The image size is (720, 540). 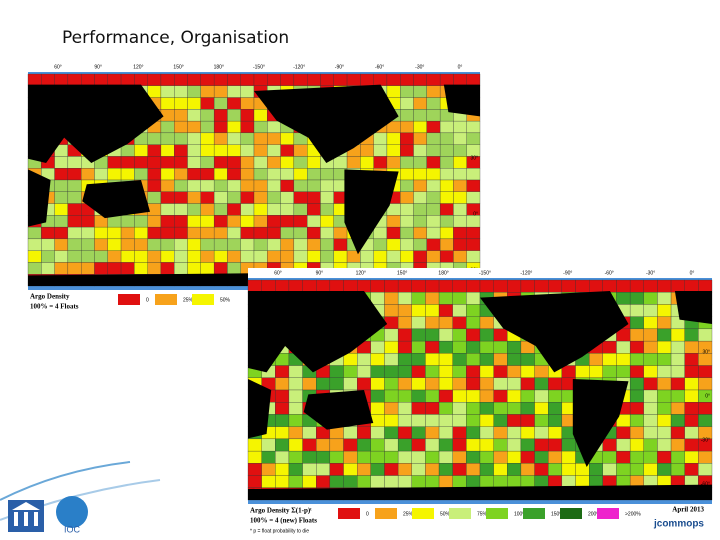 I want to click on slide-title: Performance, Organisation, so click(x=176, y=38).